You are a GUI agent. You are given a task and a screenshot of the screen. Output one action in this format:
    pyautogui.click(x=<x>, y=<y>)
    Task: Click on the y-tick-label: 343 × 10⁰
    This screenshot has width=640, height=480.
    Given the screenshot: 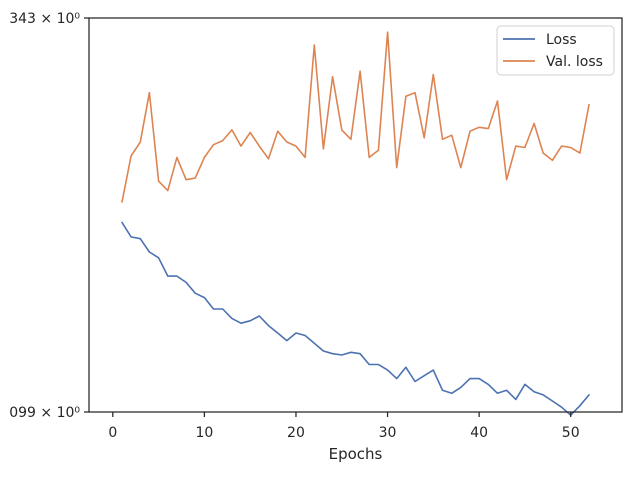 What is the action you would take?
    pyautogui.click(x=44, y=19)
    